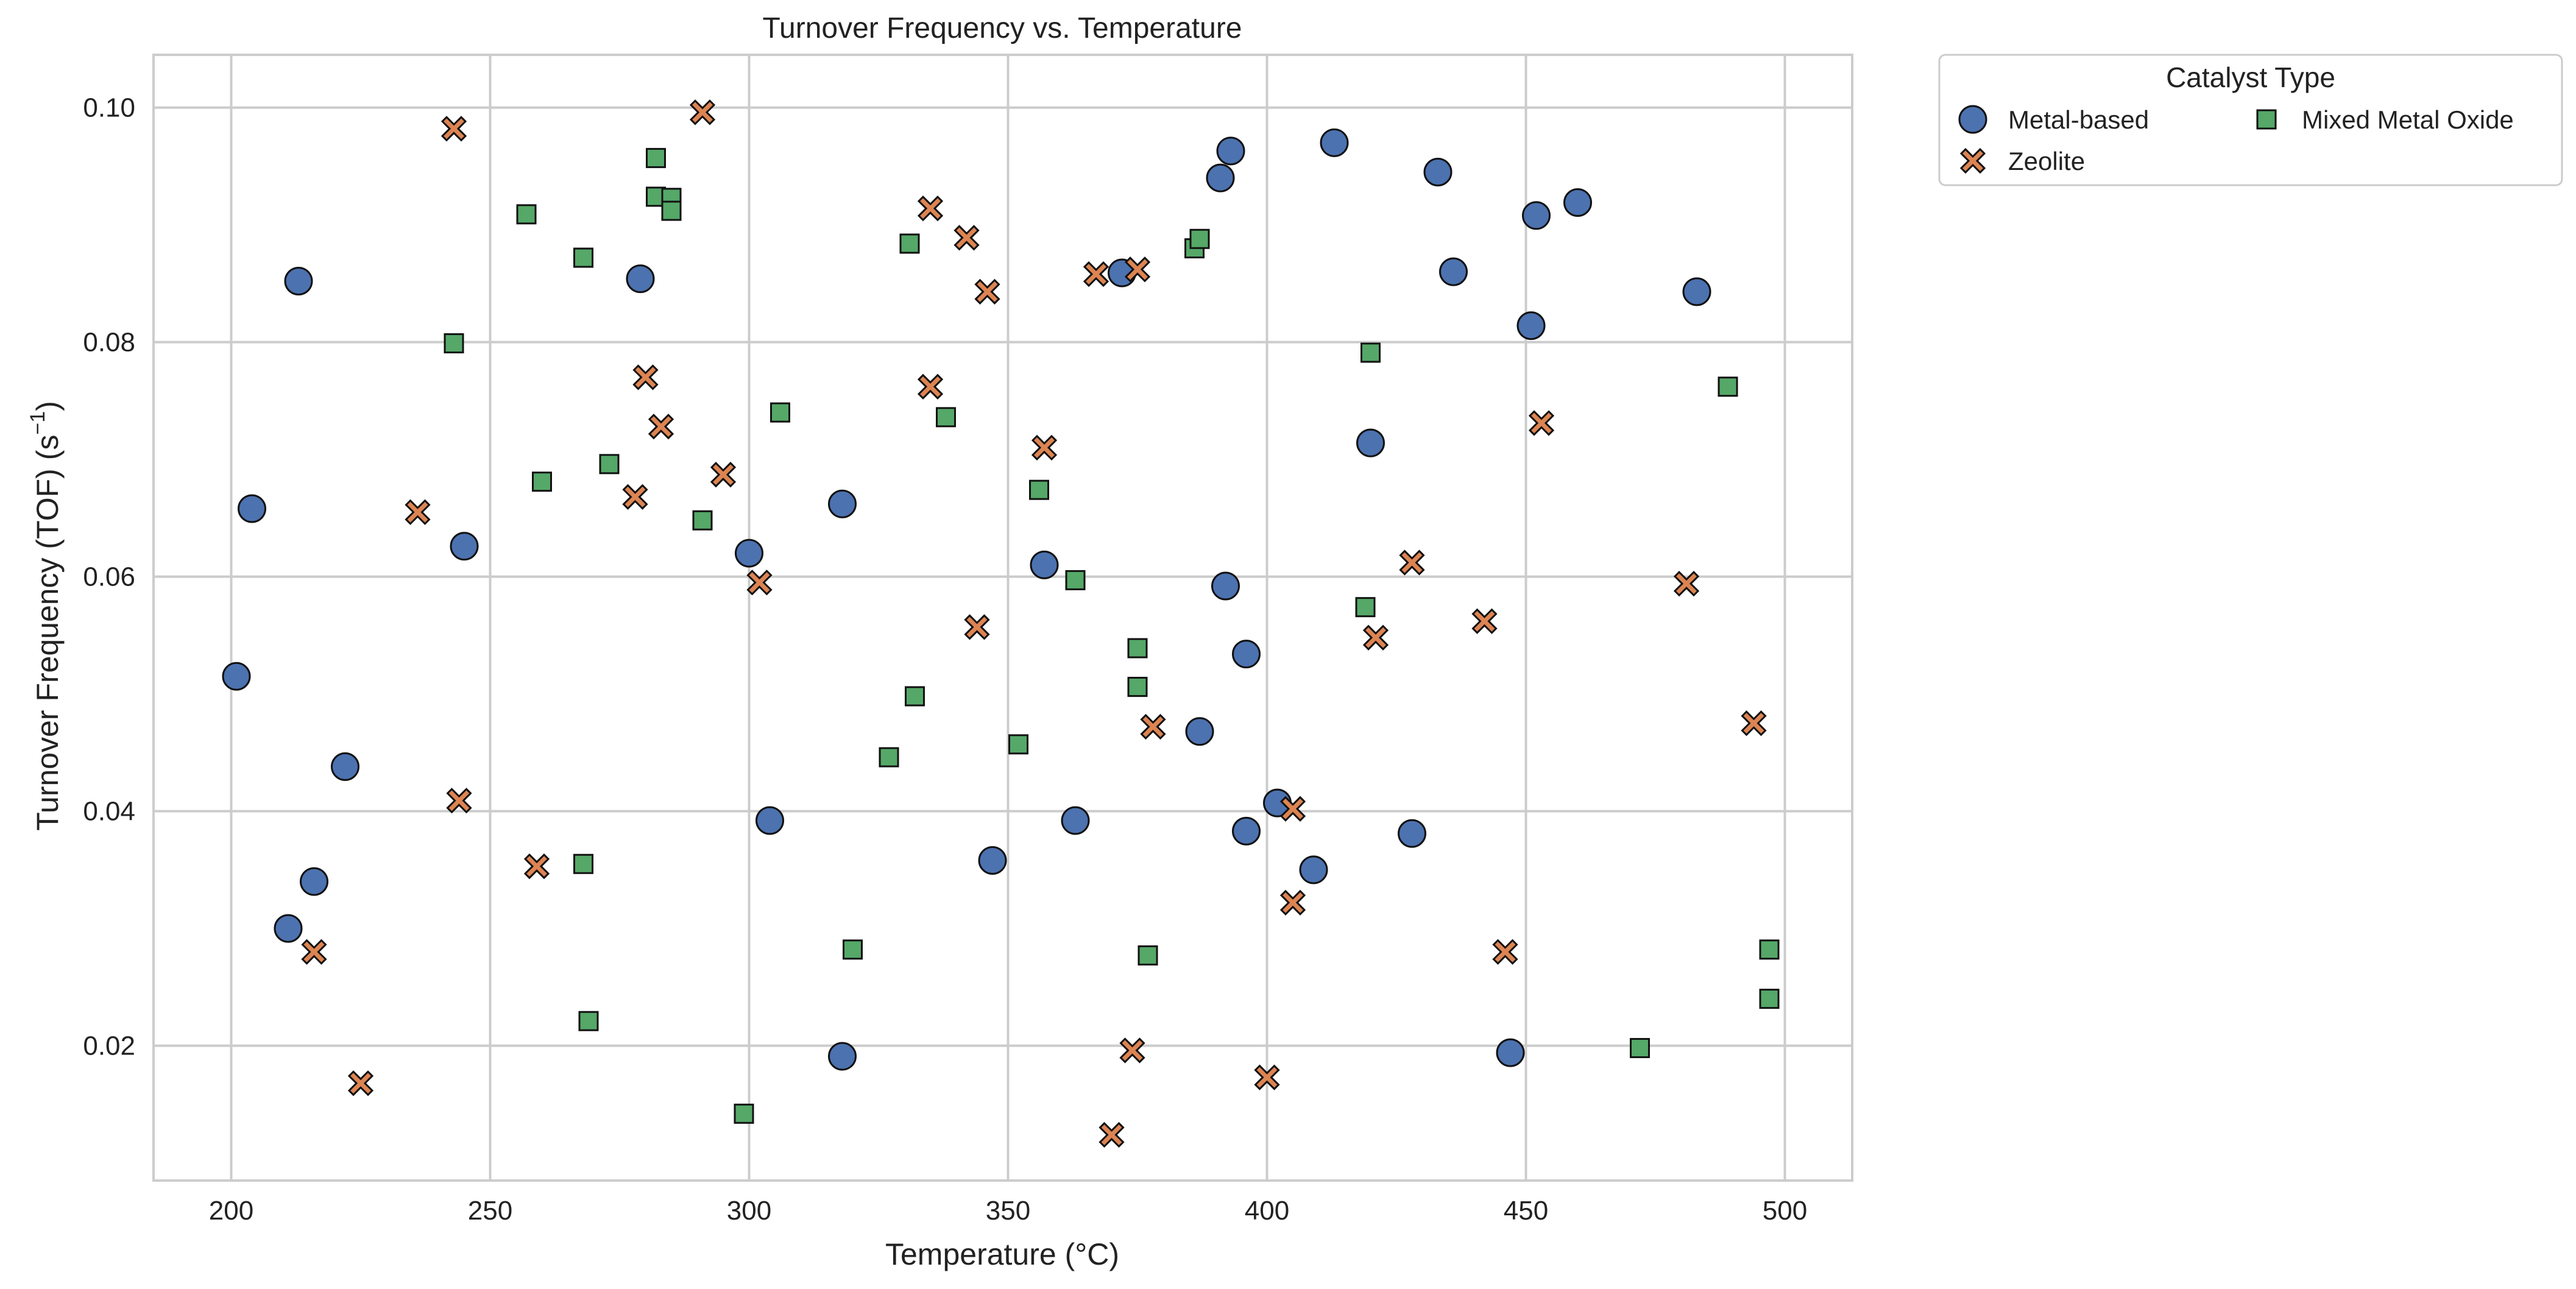 This screenshot has width=2576, height=1289. I want to click on y-tick-label: 0.02, so click(109, 1046).